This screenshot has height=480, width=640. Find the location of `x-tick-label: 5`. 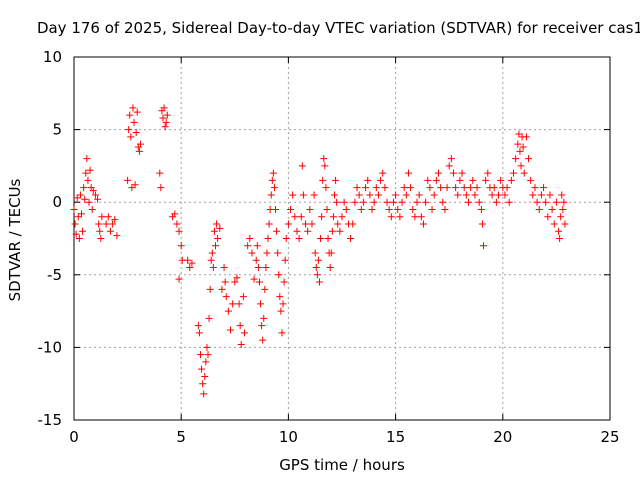

x-tick-label: 5 is located at coordinates (181, 437).